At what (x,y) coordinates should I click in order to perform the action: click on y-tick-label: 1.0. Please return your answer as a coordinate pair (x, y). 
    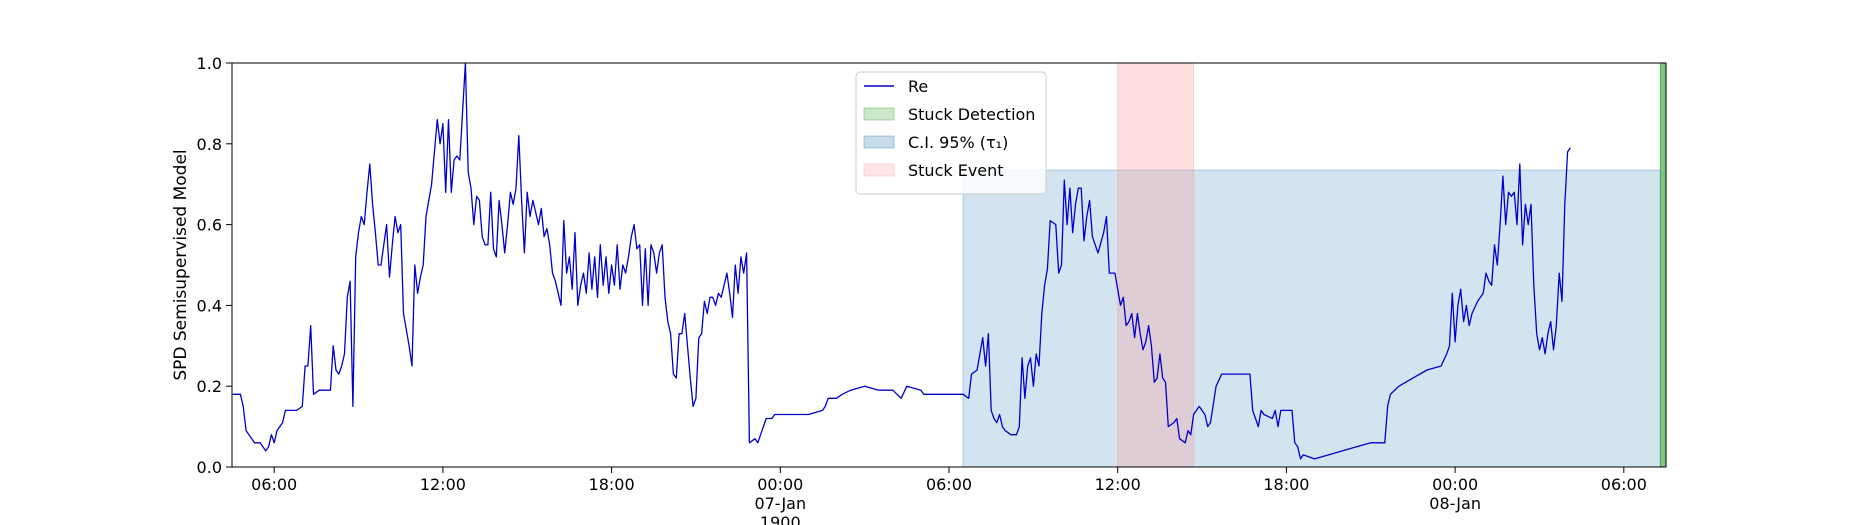
    Looking at the image, I should click on (209, 63).